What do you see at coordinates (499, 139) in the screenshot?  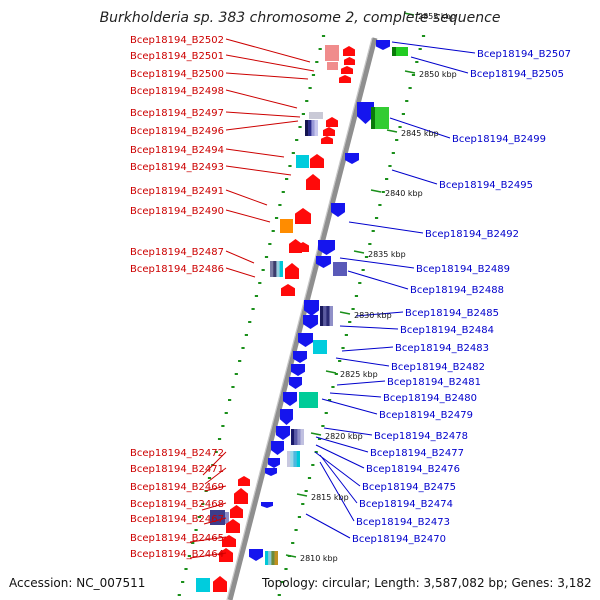 I see `reverse-gene-label: Bcep18194_B2499` at bounding box center [499, 139].